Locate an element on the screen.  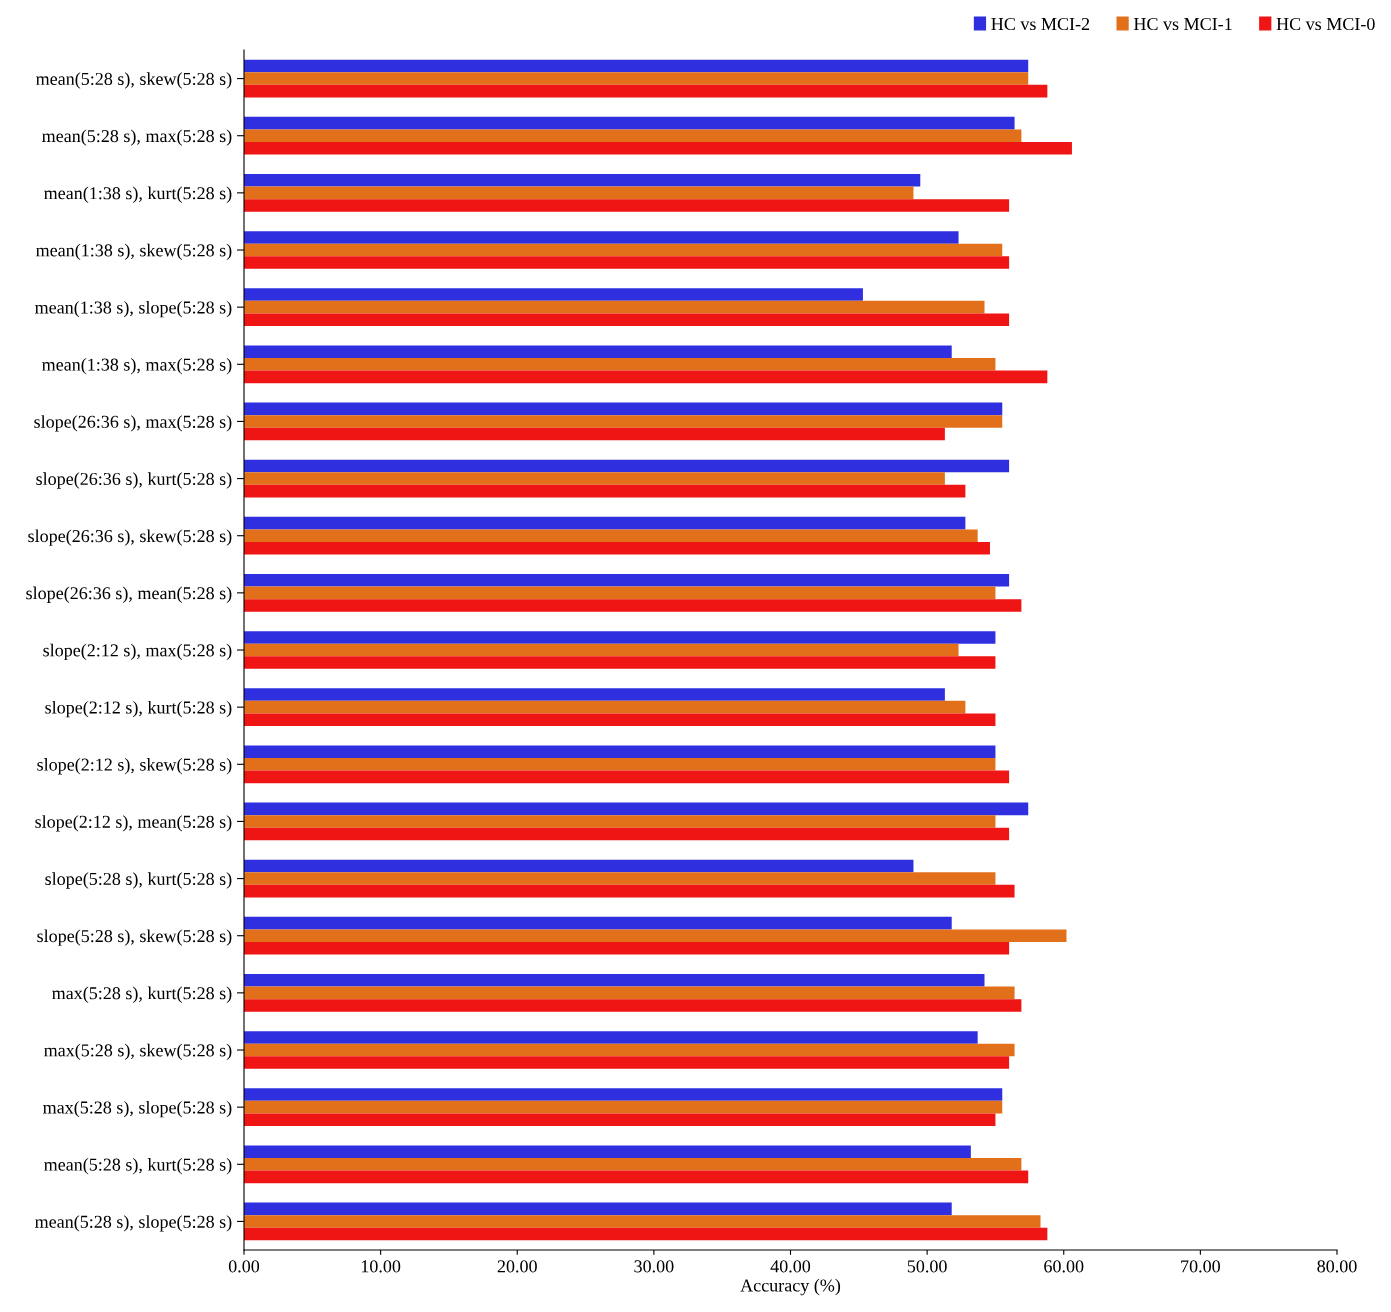
x-tick-label: 20.00 is located at coordinates (517, 1266).